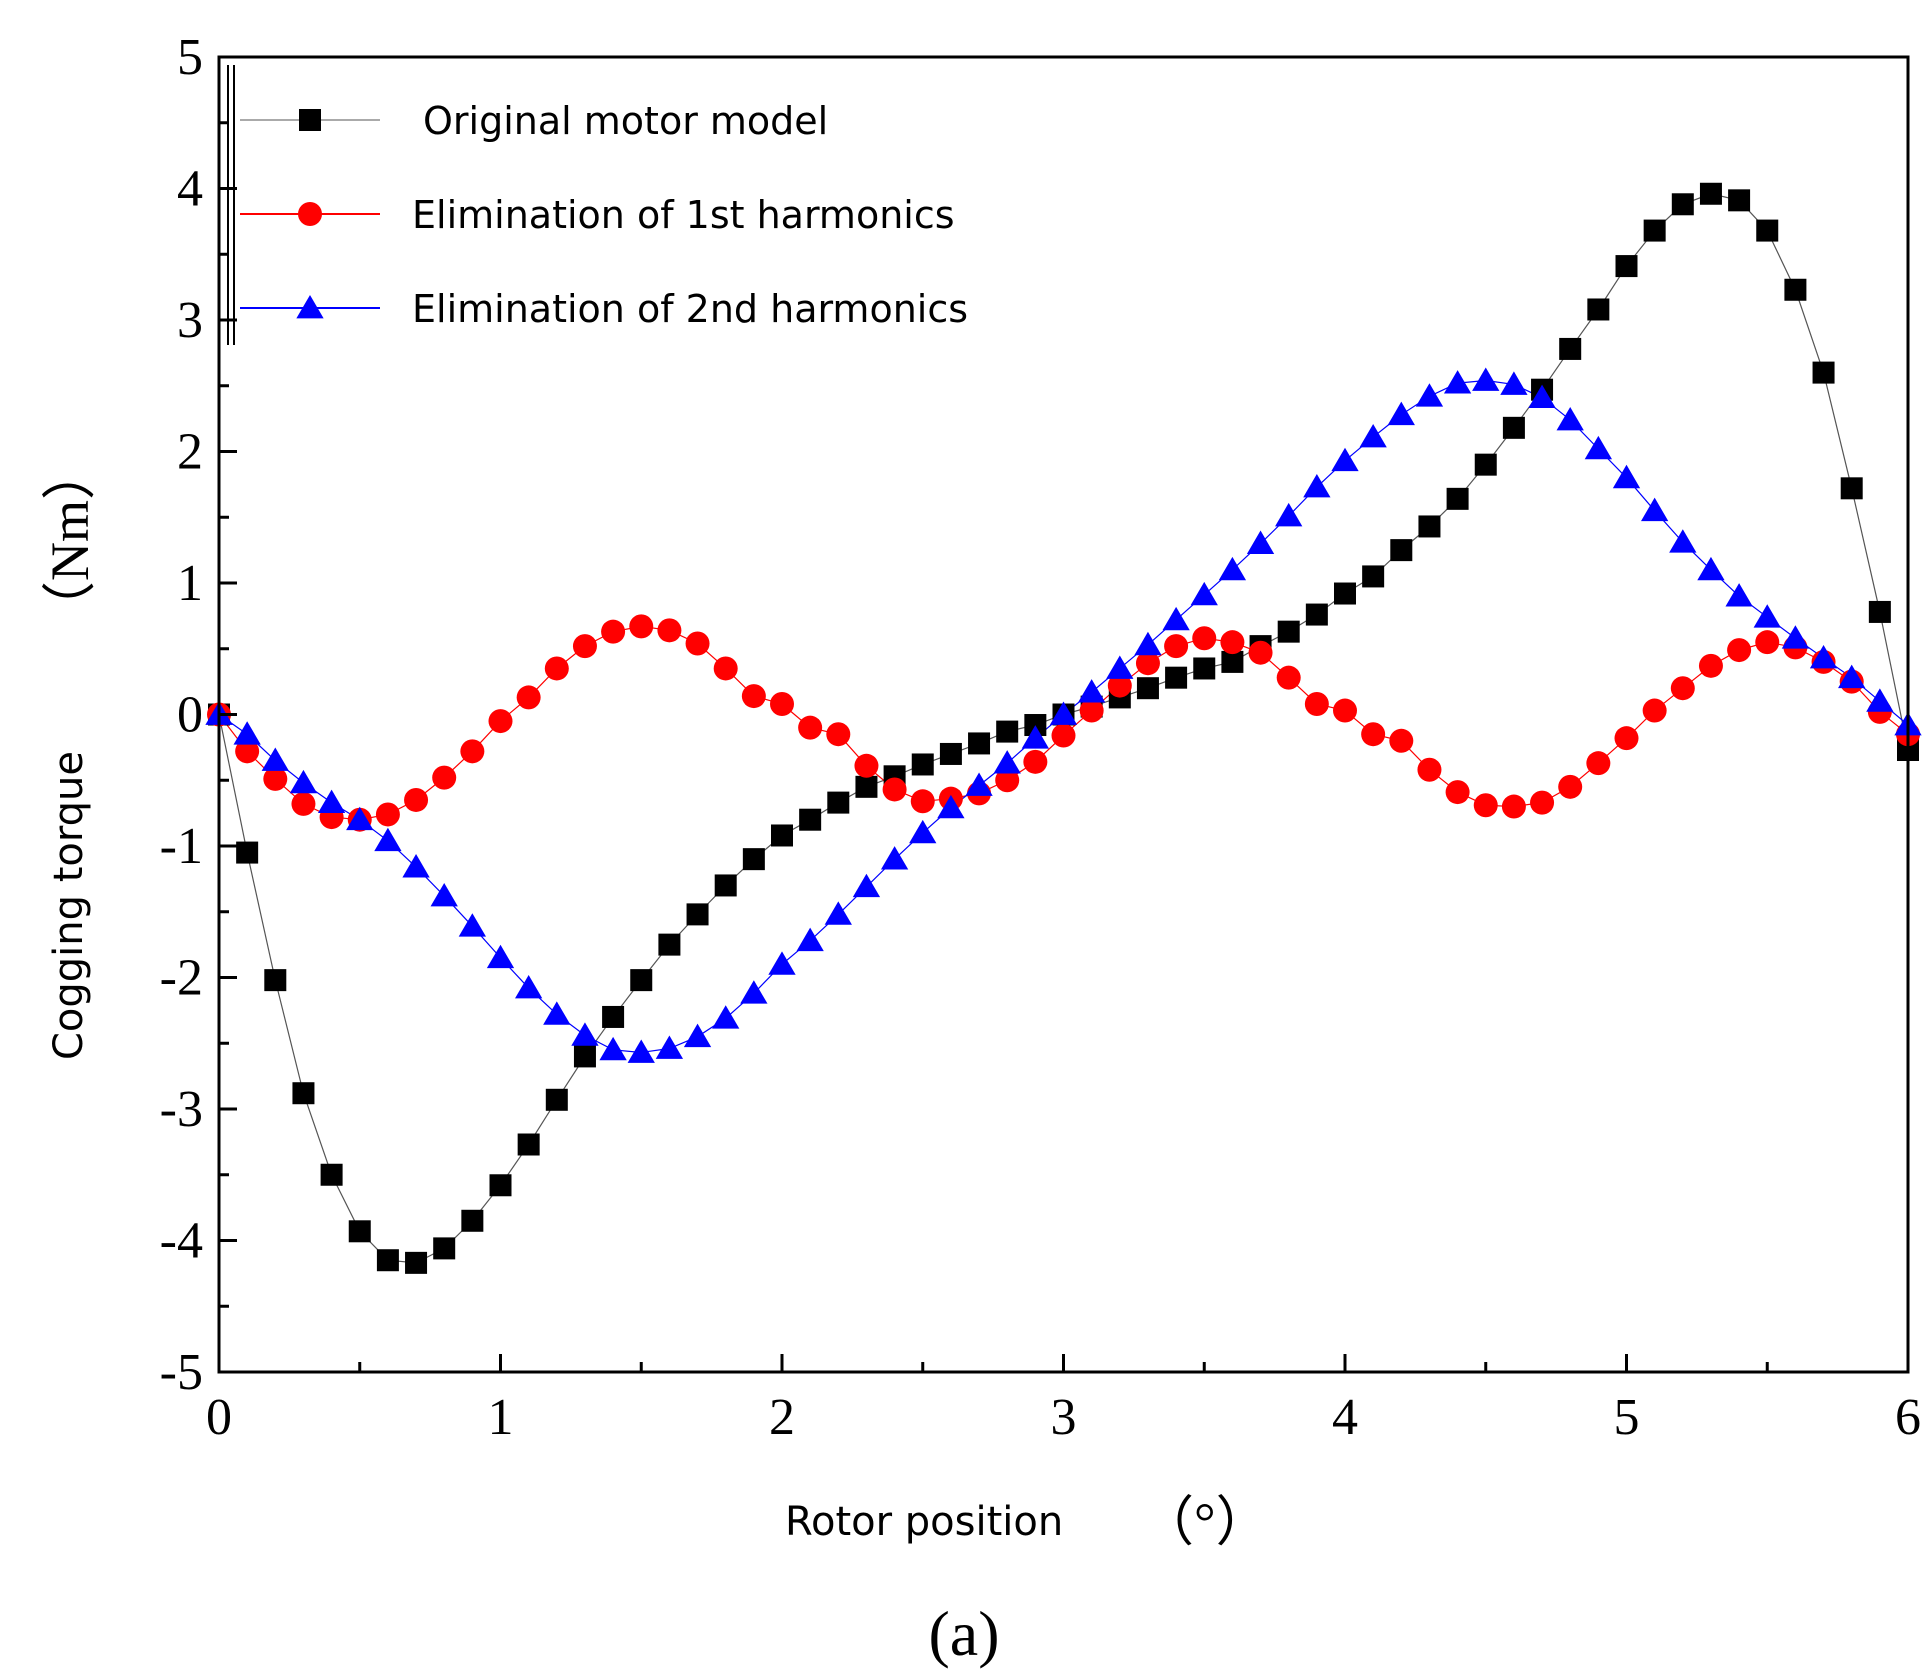 This screenshot has width=1928, height=1678. I want to click on x-tick-label: 3, so click(1064, 1417).